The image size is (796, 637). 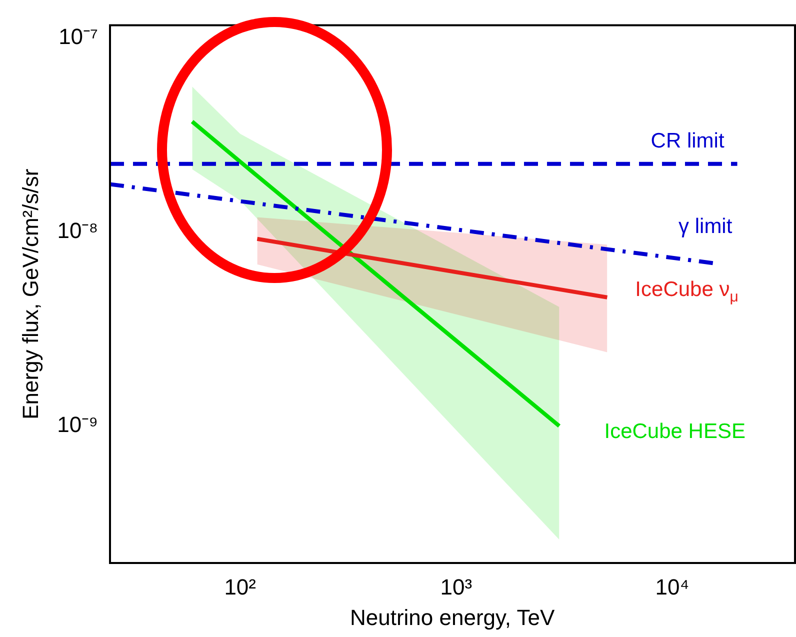 What do you see at coordinates (687, 141) in the screenshot?
I see `series-label: CR limit` at bounding box center [687, 141].